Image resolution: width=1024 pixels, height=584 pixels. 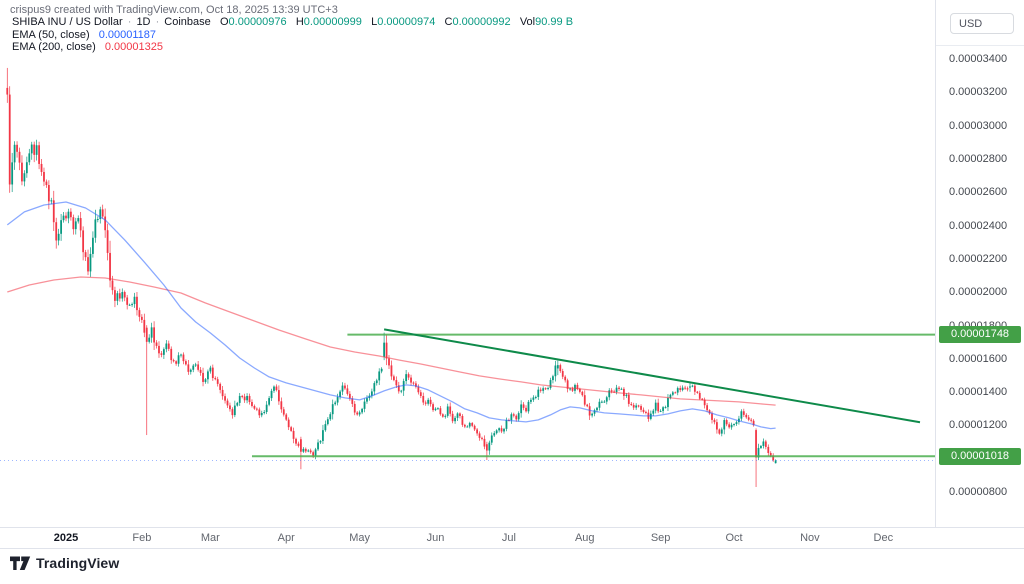 I want to click on price-axis-label: 0.00001400, so click(x=978, y=392).